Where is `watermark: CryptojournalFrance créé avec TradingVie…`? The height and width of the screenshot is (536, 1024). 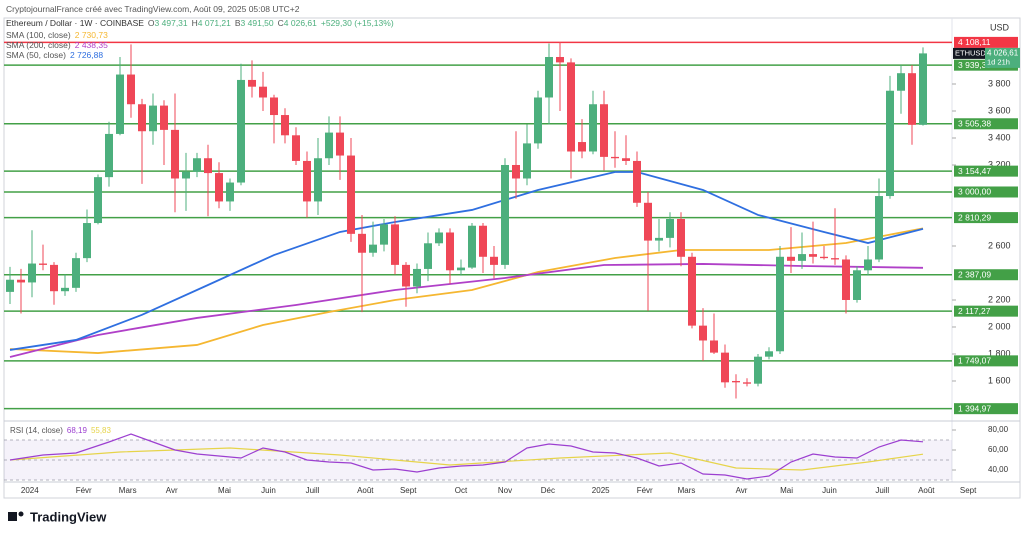
watermark: CryptojournalFrance créé avec TradingVie… is located at coordinates (153, 9).